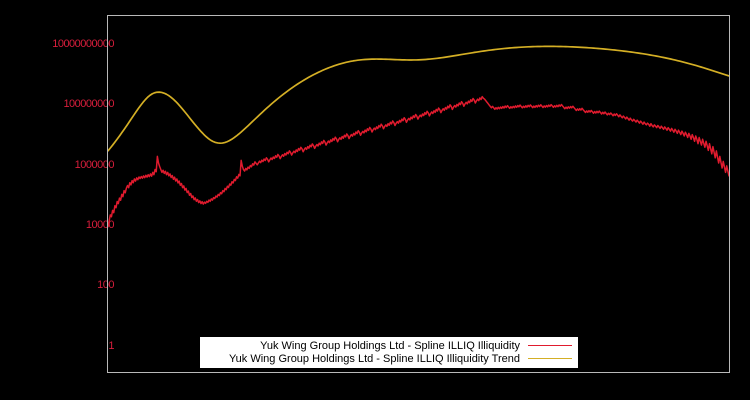 The height and width of the screenshot is (400, 750). What do you see at coordinates (105, 285) in the screenshot?
I see `y-axis-tick-label: 100` at bounding box center [105, 285].